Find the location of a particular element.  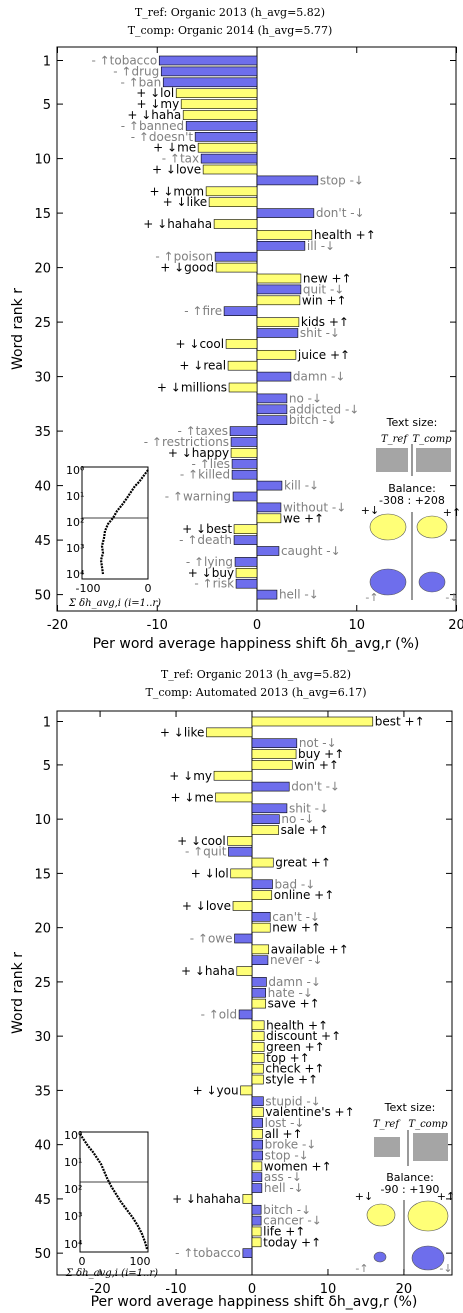

panel-2-text-size-label: Text size: is located at coordinates (410, 1107).